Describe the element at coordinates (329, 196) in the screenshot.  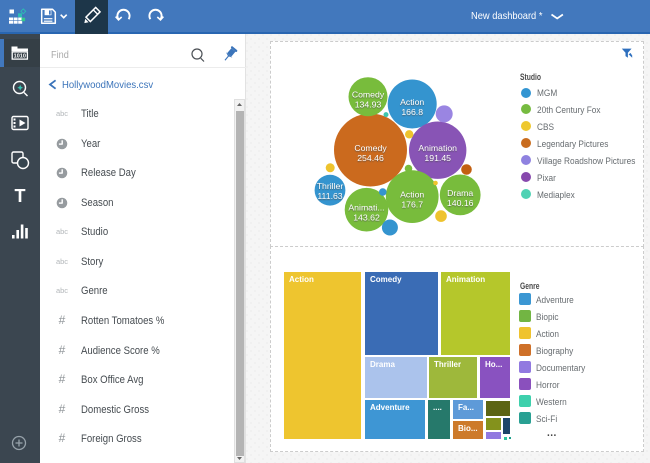
I see `svg-text: 111.63` at that location.